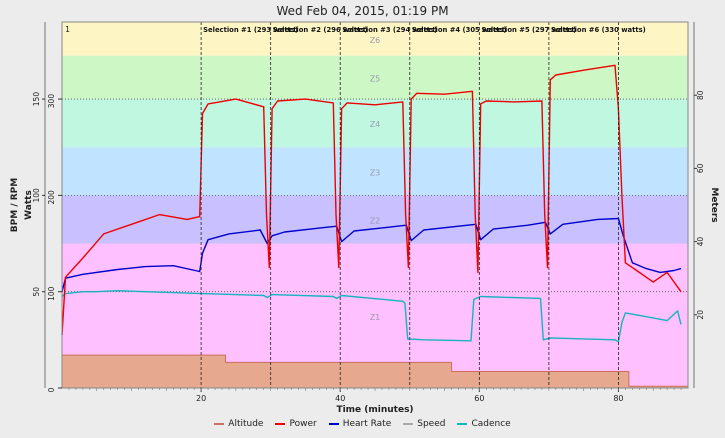 Image resolution: width=725 pixels, height=438 pixels. I want to click on legend-label: Cadence, so click(491, 424).